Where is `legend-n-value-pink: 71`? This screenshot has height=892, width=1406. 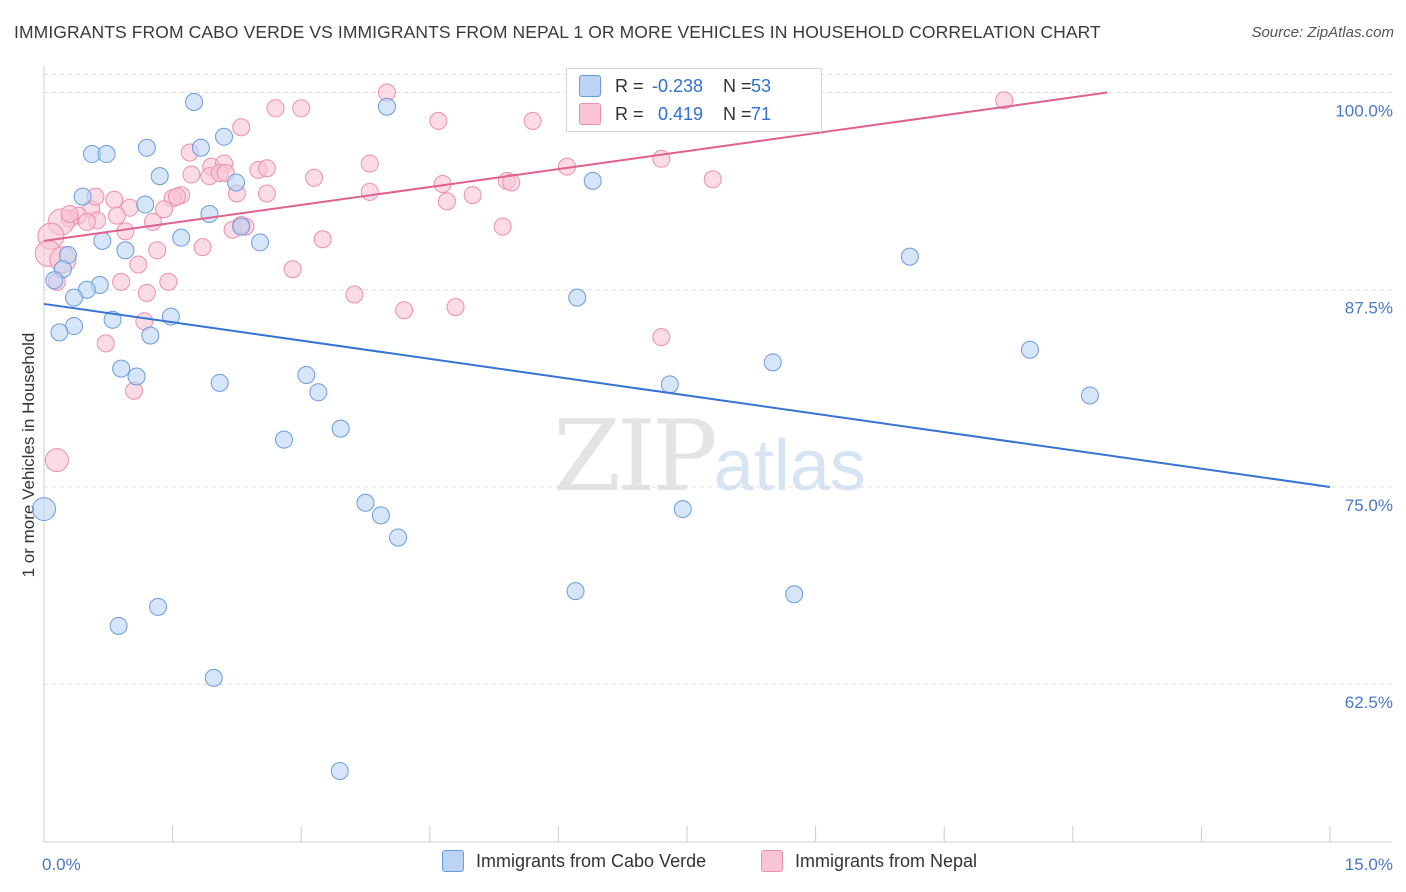
legend-n-value-pink: 71 is located at coordinates (761, 113).